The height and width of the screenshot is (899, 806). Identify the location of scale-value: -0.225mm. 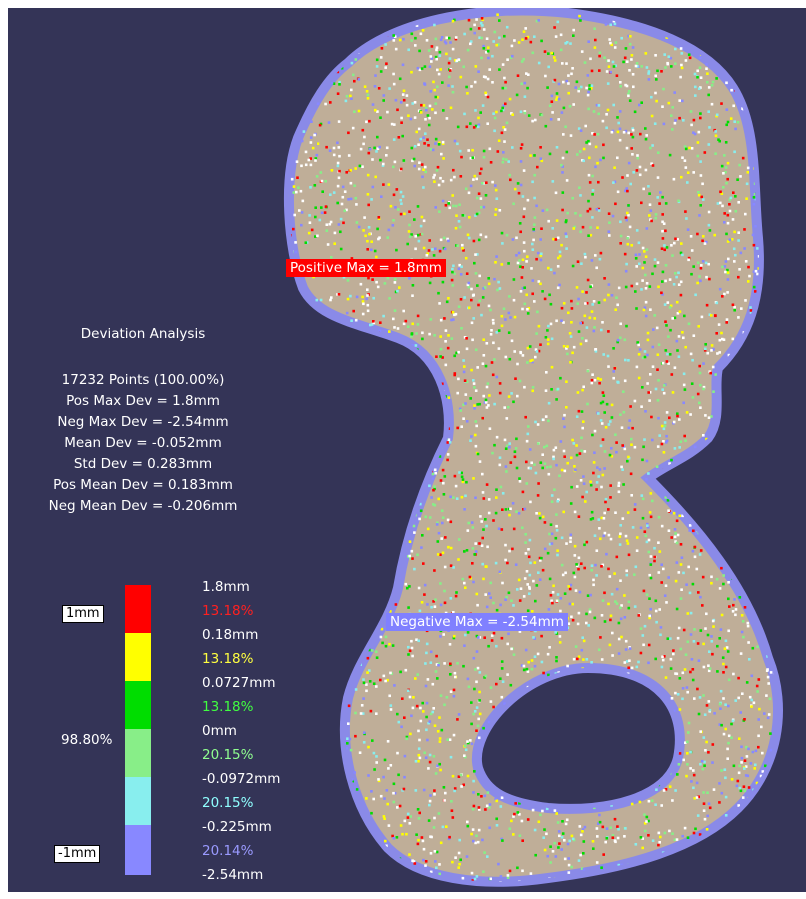
(237, 827).